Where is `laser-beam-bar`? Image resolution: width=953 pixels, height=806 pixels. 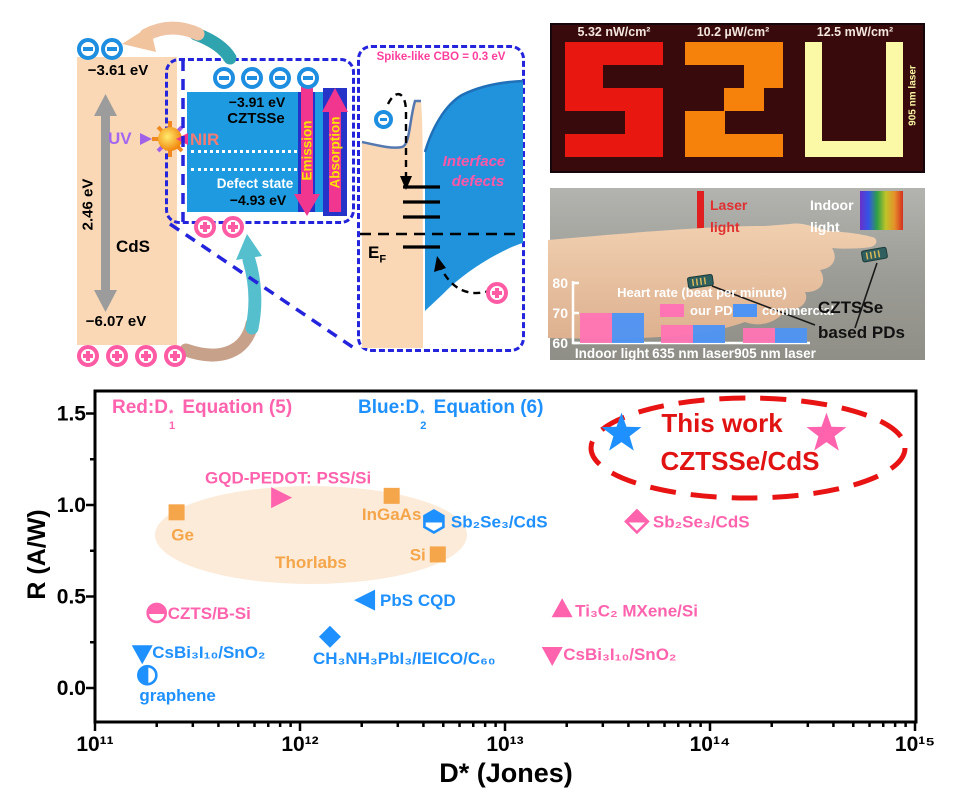
laser-beam-bar is located at coordinates (700, 214).